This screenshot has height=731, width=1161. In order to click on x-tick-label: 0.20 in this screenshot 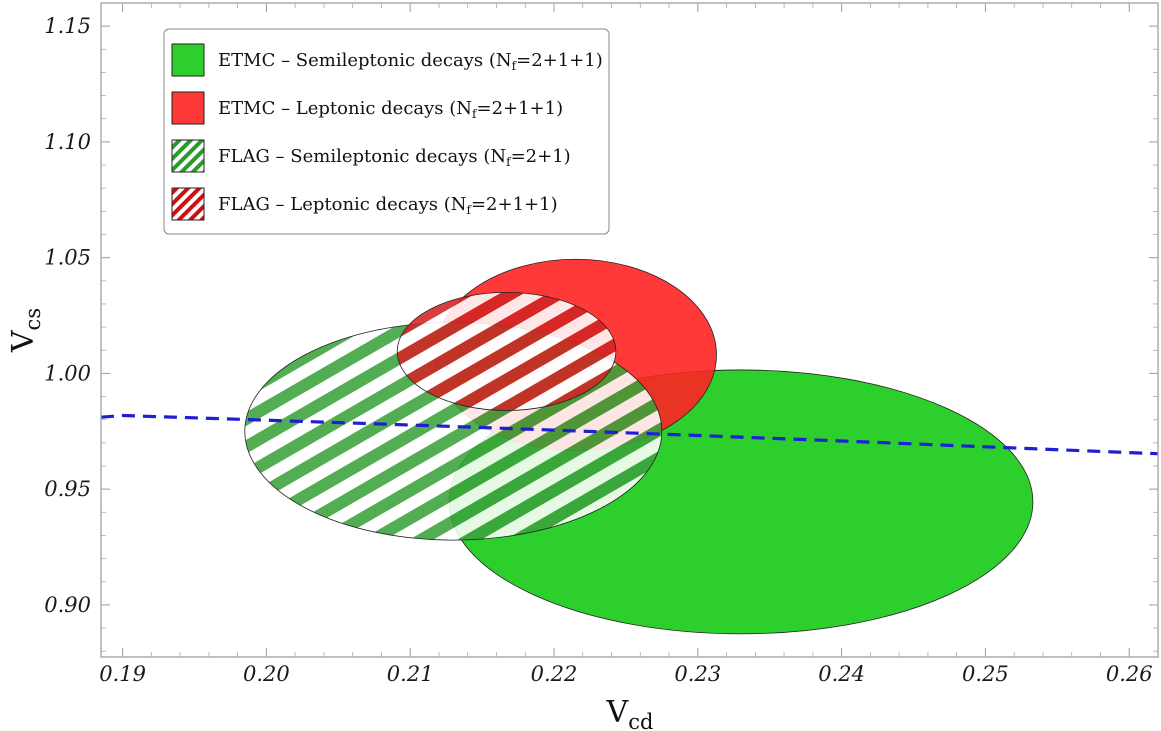, I will do `click(266, 674)`.